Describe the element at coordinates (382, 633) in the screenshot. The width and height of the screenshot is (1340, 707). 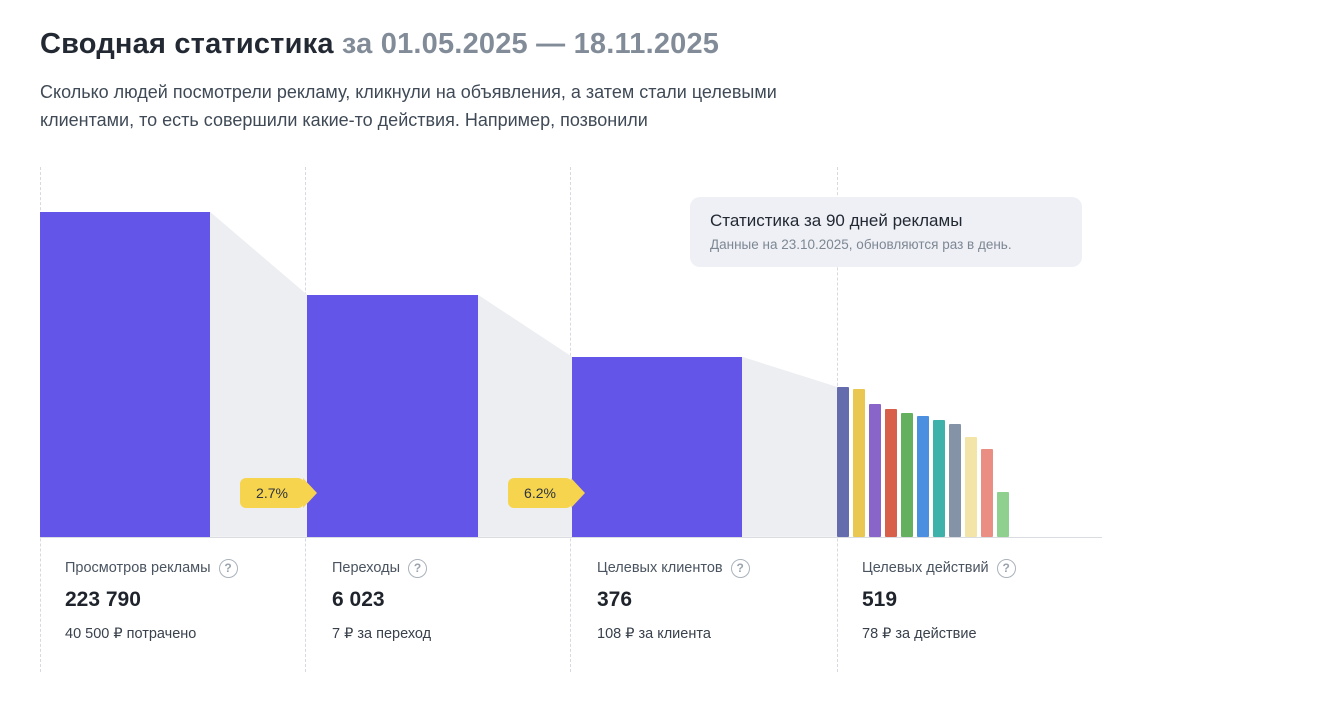
I see `stage-detail: 7 ₽ за переход` at that location.